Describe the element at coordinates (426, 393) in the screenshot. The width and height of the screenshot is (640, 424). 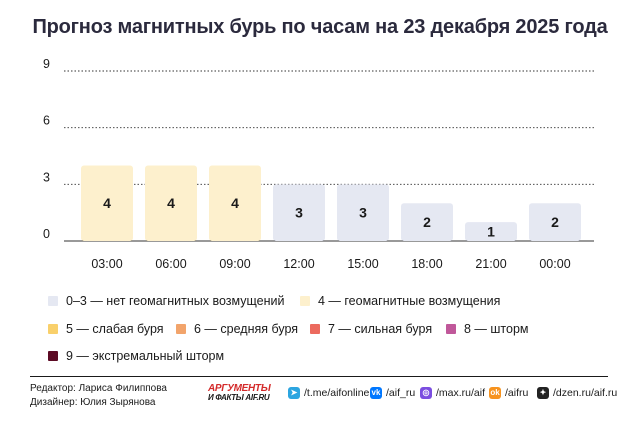
I see `max-icon: ◎` at that location.